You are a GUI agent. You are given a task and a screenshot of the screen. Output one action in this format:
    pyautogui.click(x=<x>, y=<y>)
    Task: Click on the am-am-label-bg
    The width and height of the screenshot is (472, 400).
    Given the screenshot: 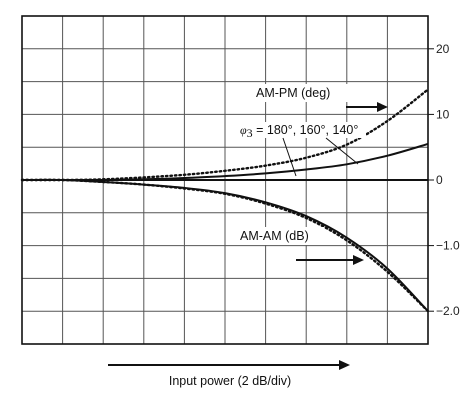 What is the action you would take?
    pyautogui.click(x=280, y=236)
    